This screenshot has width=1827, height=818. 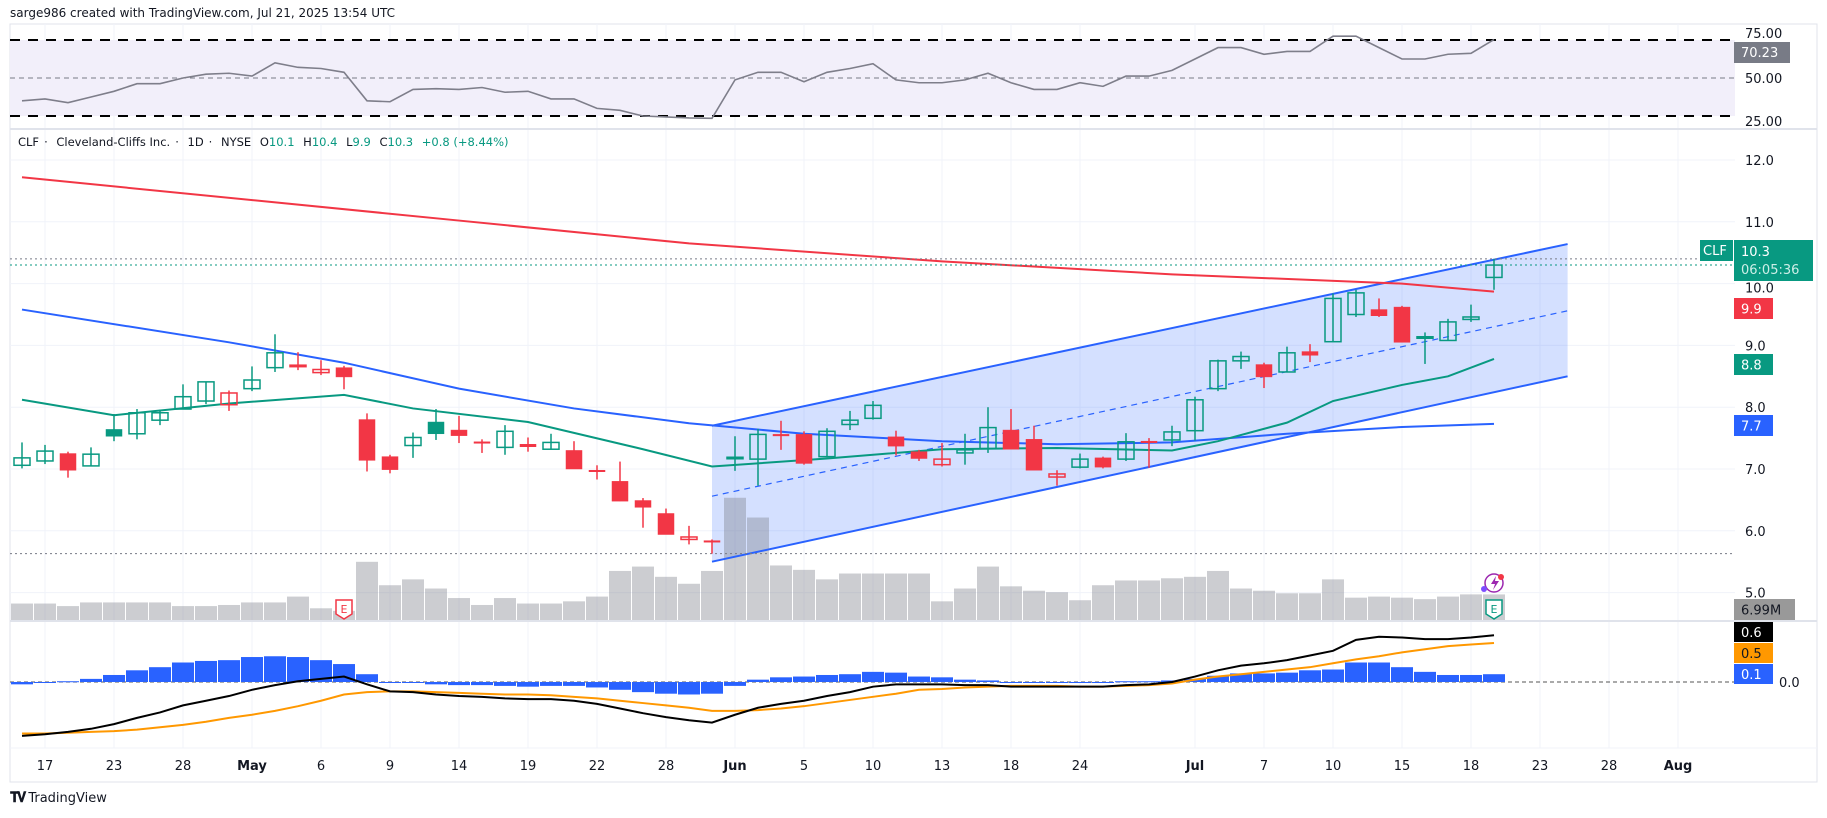 I want to click on signal-value-badge: 0.5, so click(x=1753, y=653).